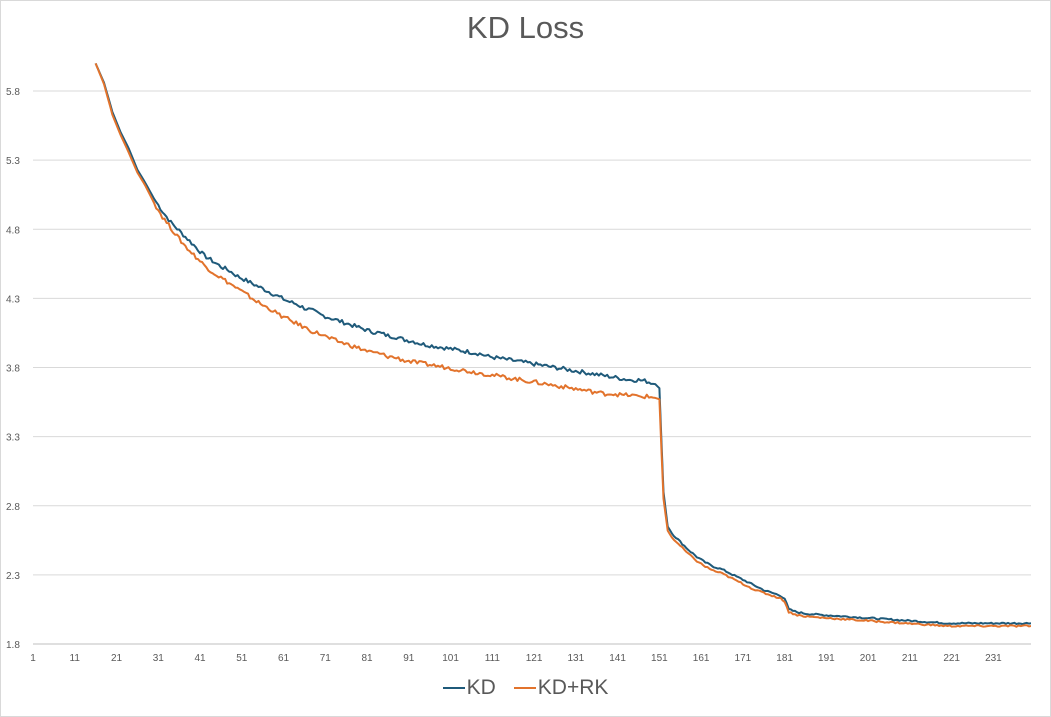 The height and width of the screenshot is (717, 1051). Describe the element at coordinates (576, 658) in the screenshot. I see `x-tick-label: 131` at that location.